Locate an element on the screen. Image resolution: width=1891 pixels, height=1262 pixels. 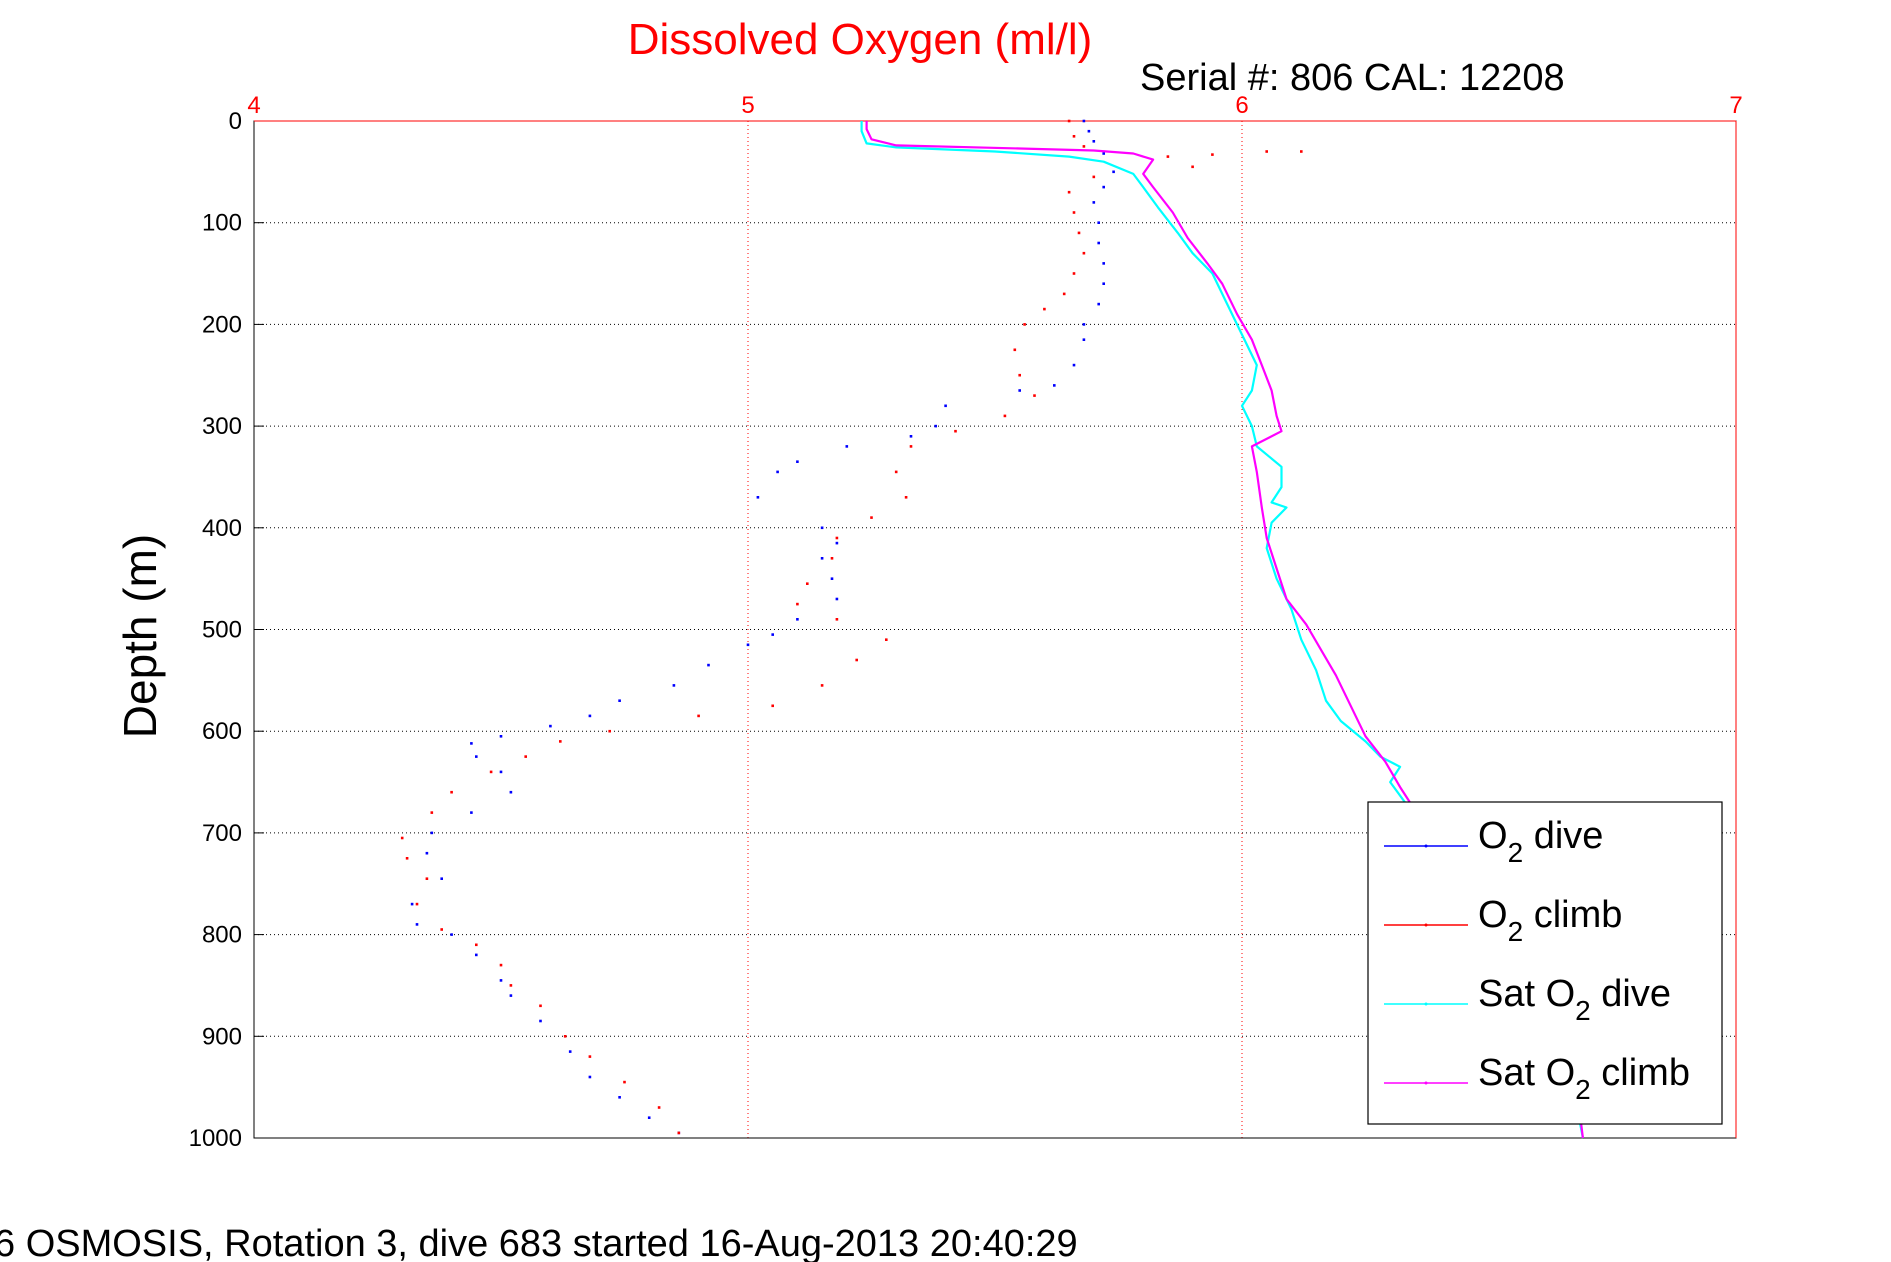
y-tick-label: 500 is located at coordinates (222, 630).